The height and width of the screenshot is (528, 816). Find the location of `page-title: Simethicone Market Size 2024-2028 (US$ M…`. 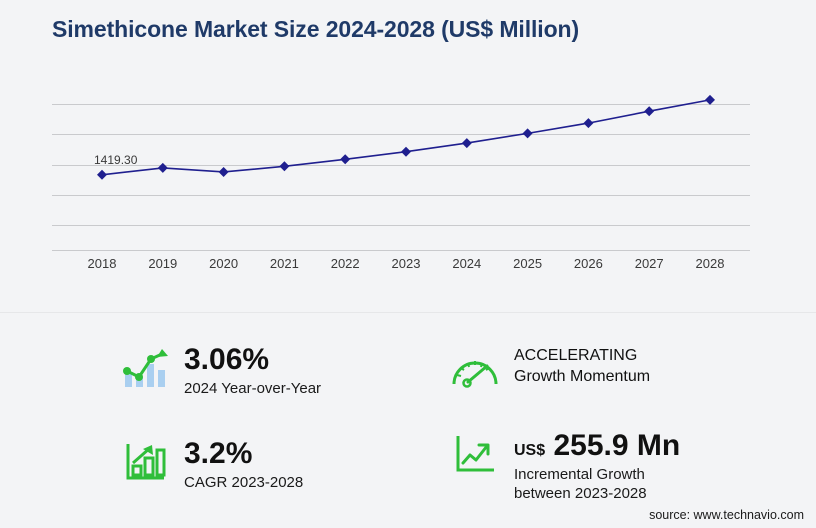

page-title: Simethicone Market Size 2024-2028 (US$ M… is located at coordinates (316, 29).